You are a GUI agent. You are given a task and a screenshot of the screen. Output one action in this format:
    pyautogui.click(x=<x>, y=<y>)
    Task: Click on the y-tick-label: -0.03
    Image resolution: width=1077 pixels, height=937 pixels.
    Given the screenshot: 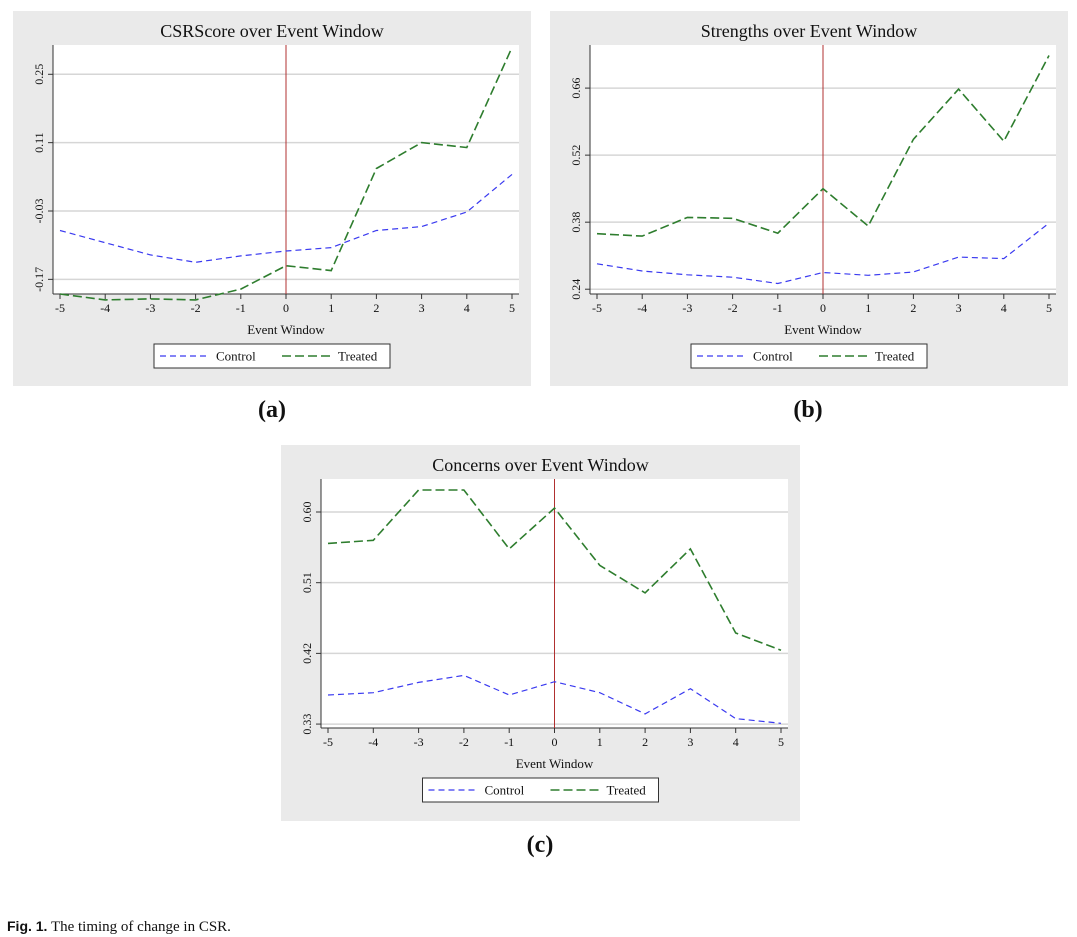 What is the action you would take?
    pyautogui.click(x=39, y=211)
    